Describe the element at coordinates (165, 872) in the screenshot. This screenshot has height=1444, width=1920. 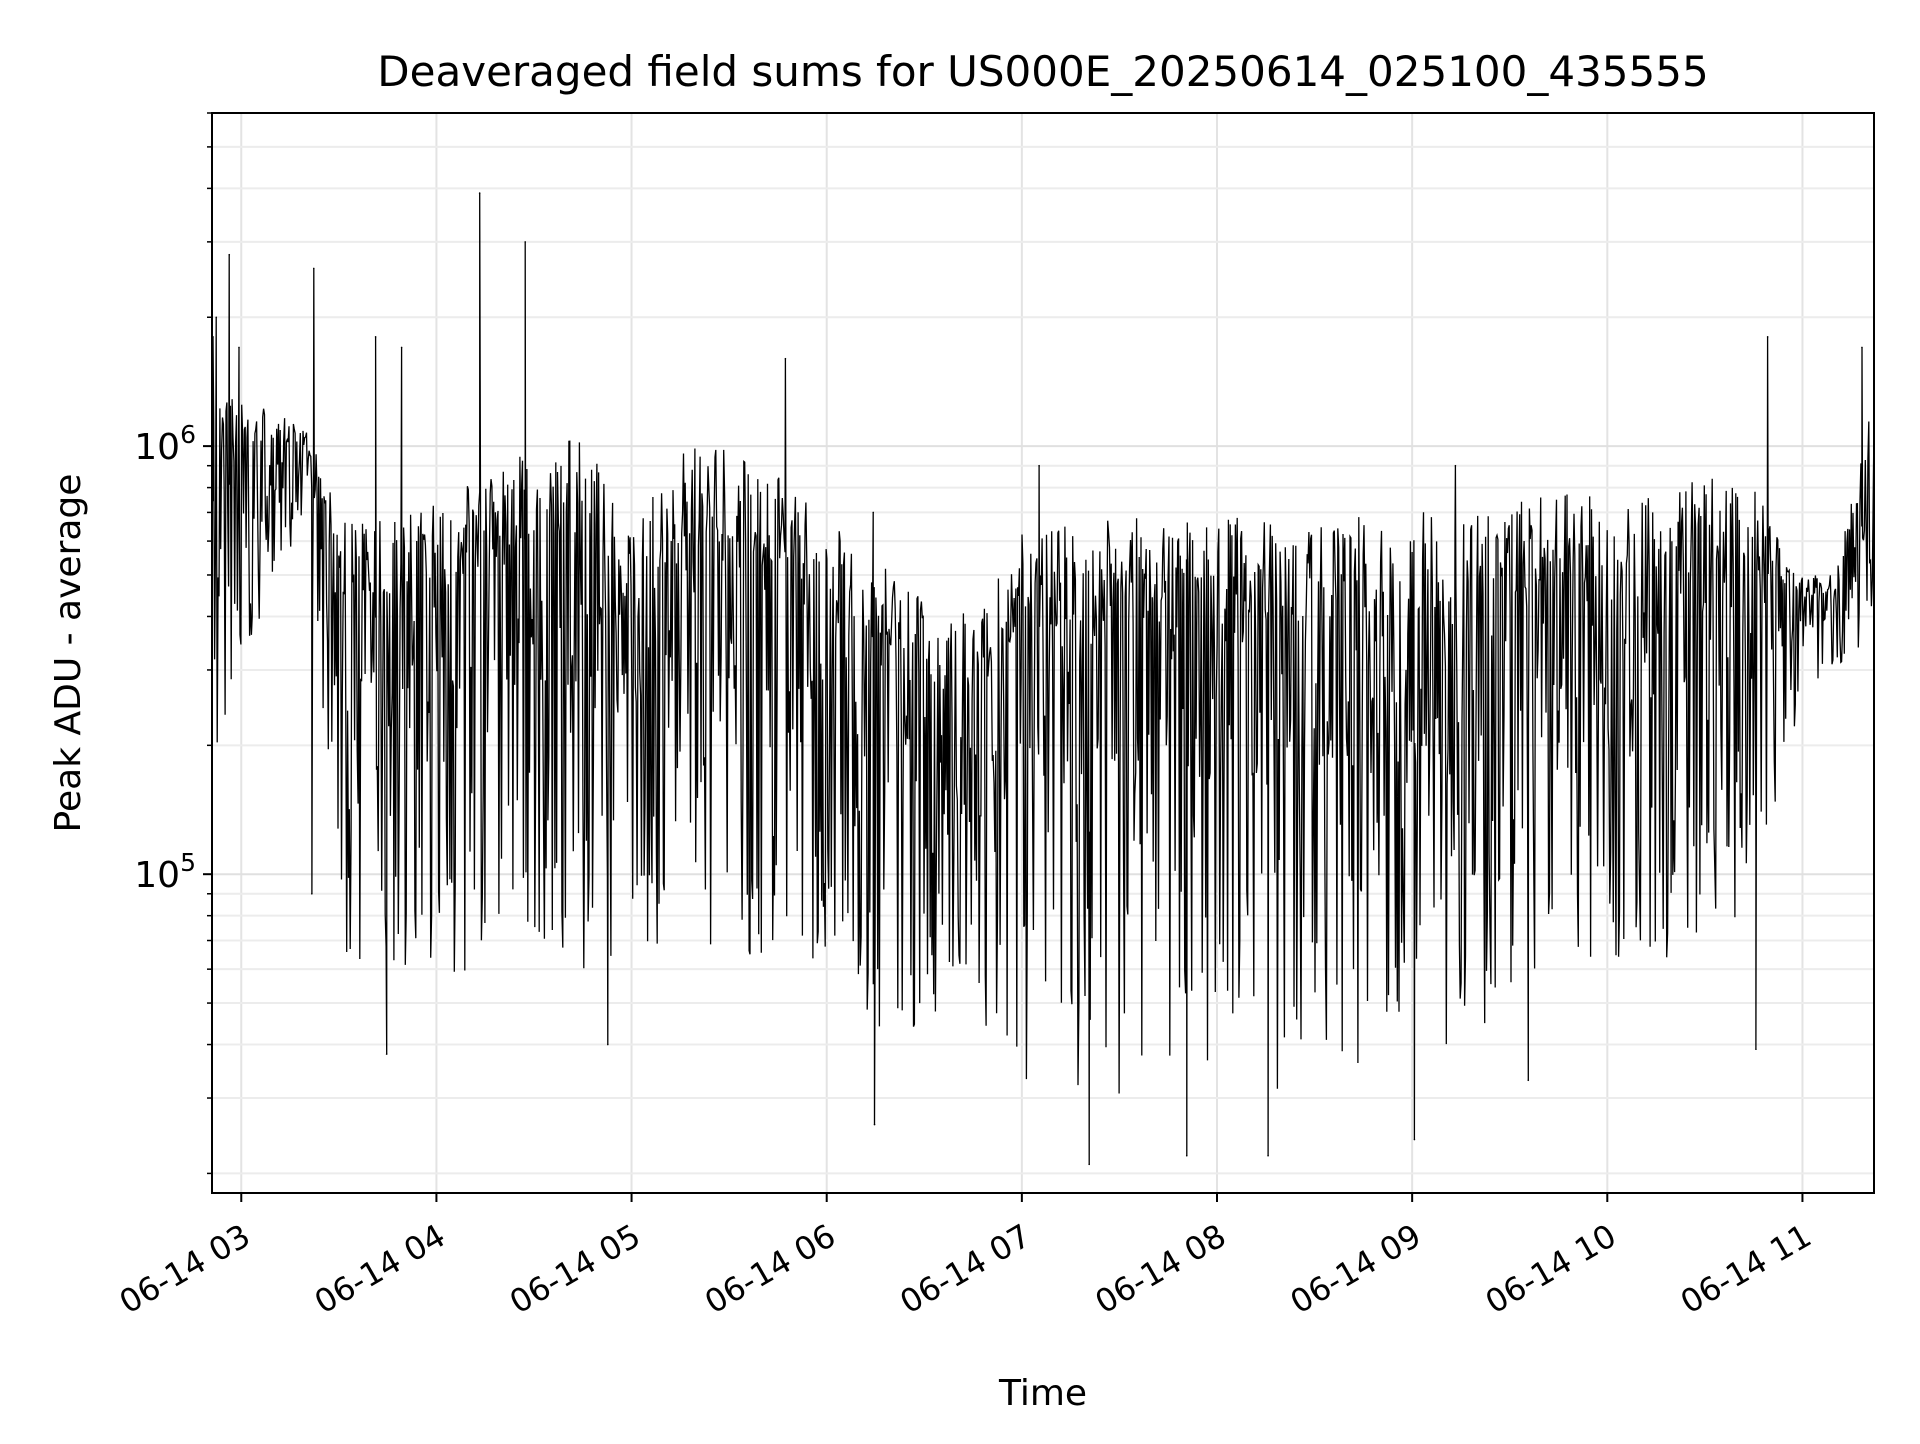
I see `y-tick-label: 10⁵` at that location.